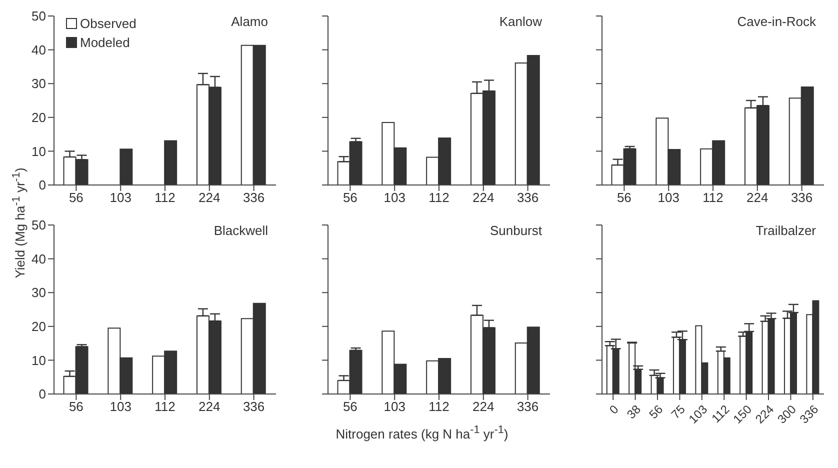 The width and height of the screenshot is (838, 468). Describe the element at coordinates (786, 230) in the screenshot. I see `chart-title: Trailbalzer` at that location.